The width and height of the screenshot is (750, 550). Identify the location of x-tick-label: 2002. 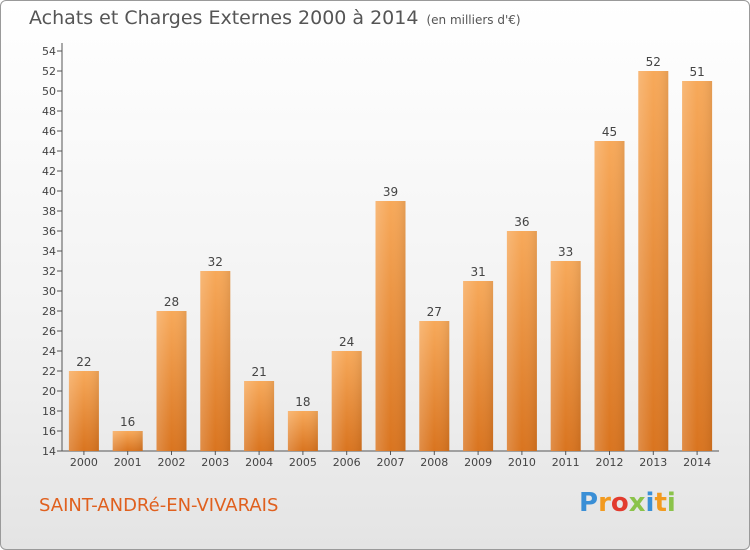
(172, 462).